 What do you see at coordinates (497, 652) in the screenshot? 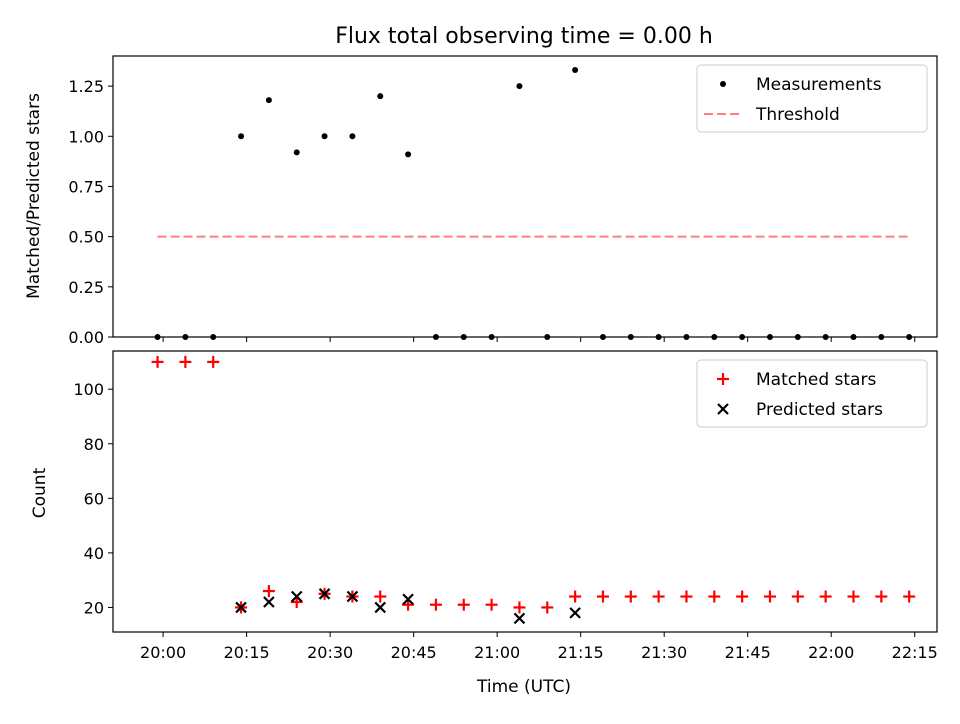
I see `x-tick-label: 21:00` at bounding box center [497, 652].